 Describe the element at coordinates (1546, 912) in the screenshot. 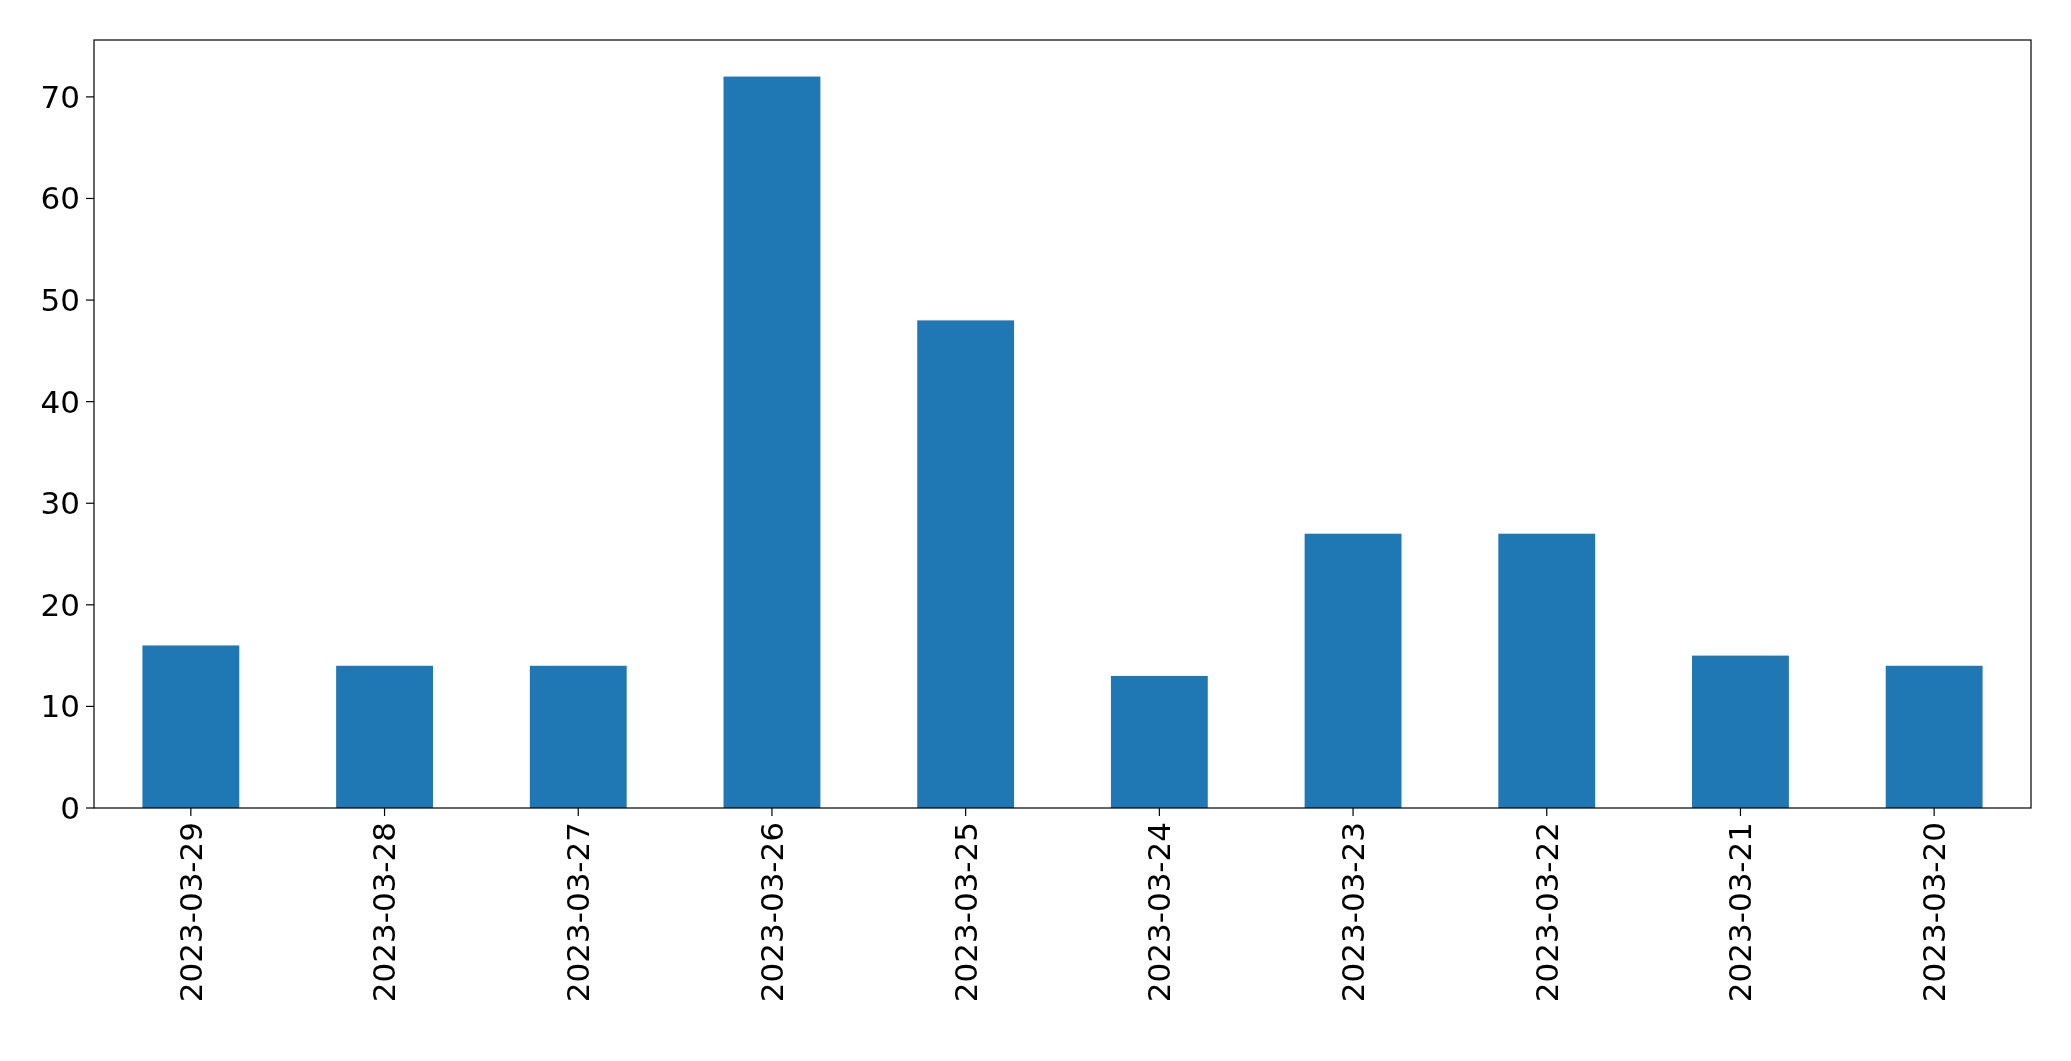

I see `x-tick-label: 2023-03-22` at that location.